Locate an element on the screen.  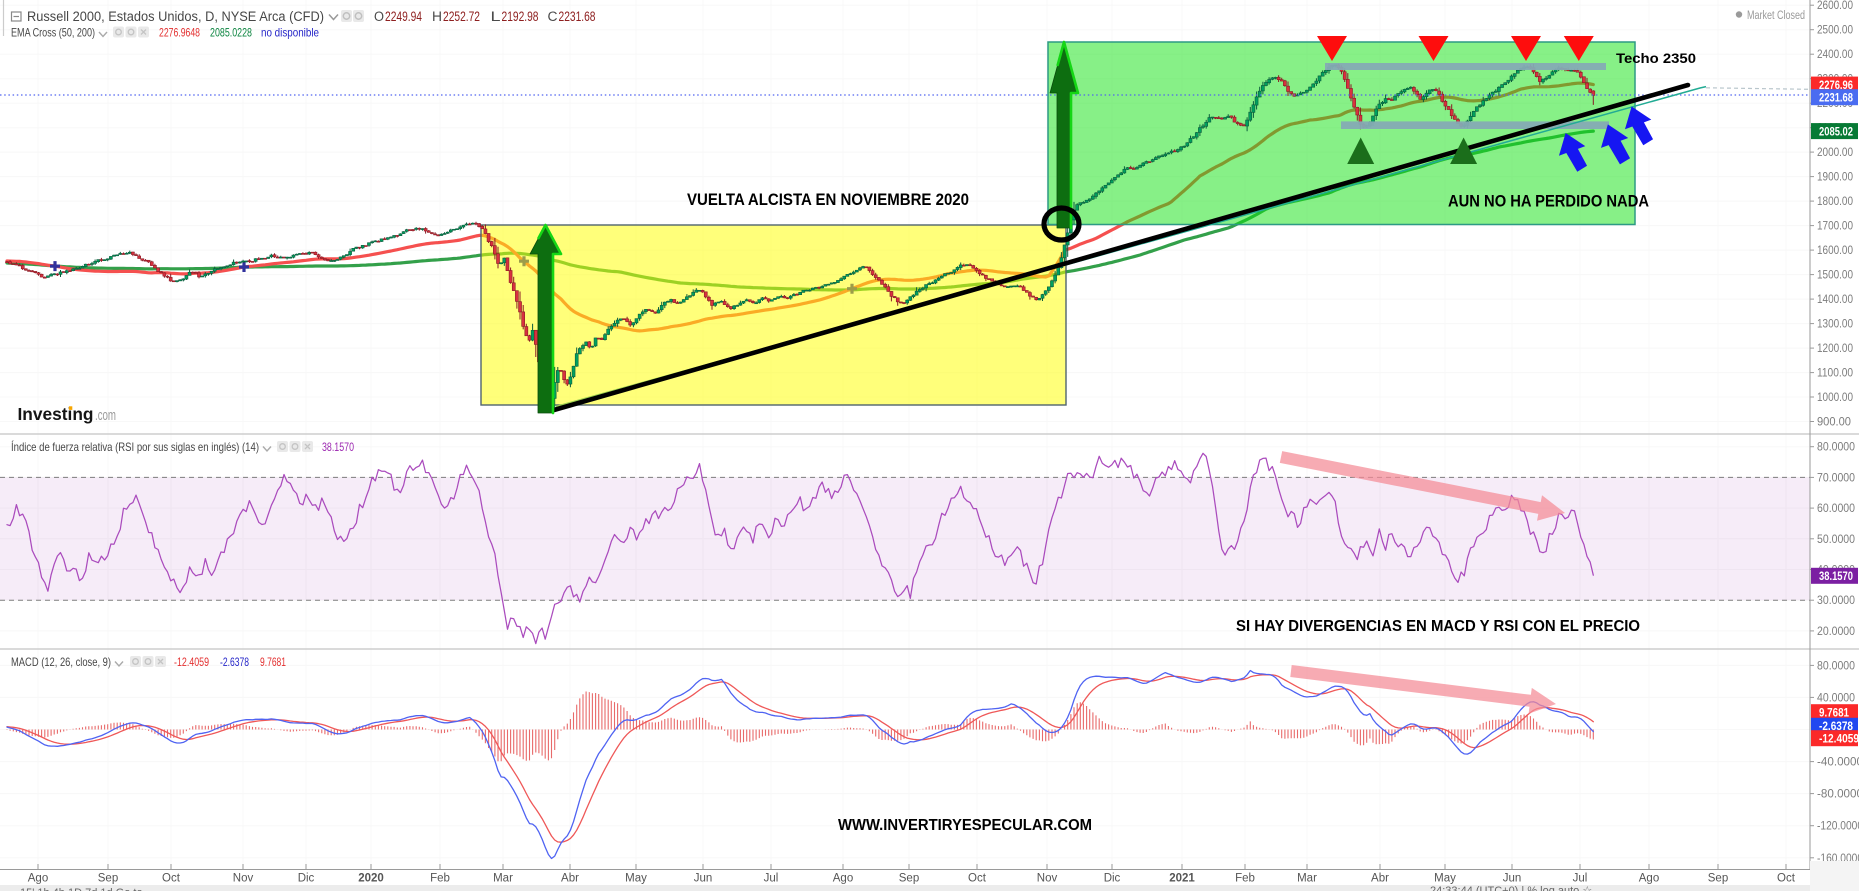
svg-text: 1300.00 is located at coordinates (1835, 325).